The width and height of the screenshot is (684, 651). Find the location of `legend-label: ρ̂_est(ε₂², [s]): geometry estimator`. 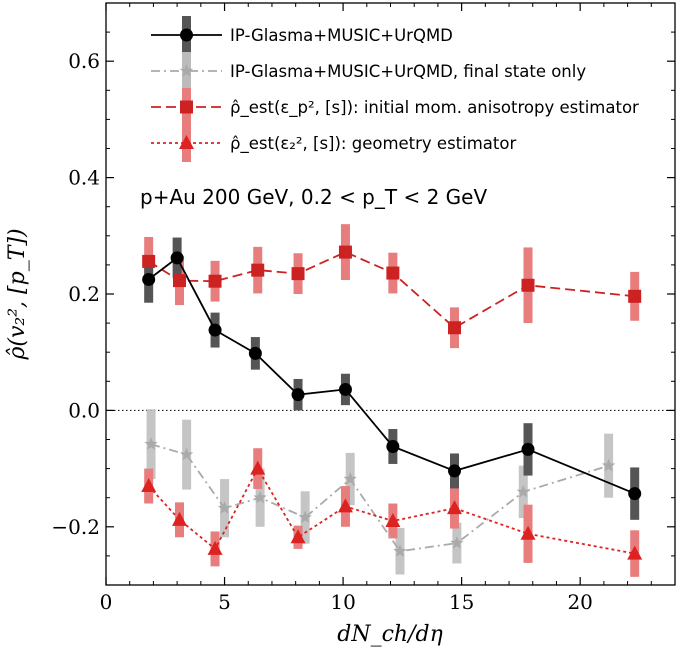

legend-label: ρ̂_est(ε₂², [s]): geometry estimator is located at coordinates (373, 144).